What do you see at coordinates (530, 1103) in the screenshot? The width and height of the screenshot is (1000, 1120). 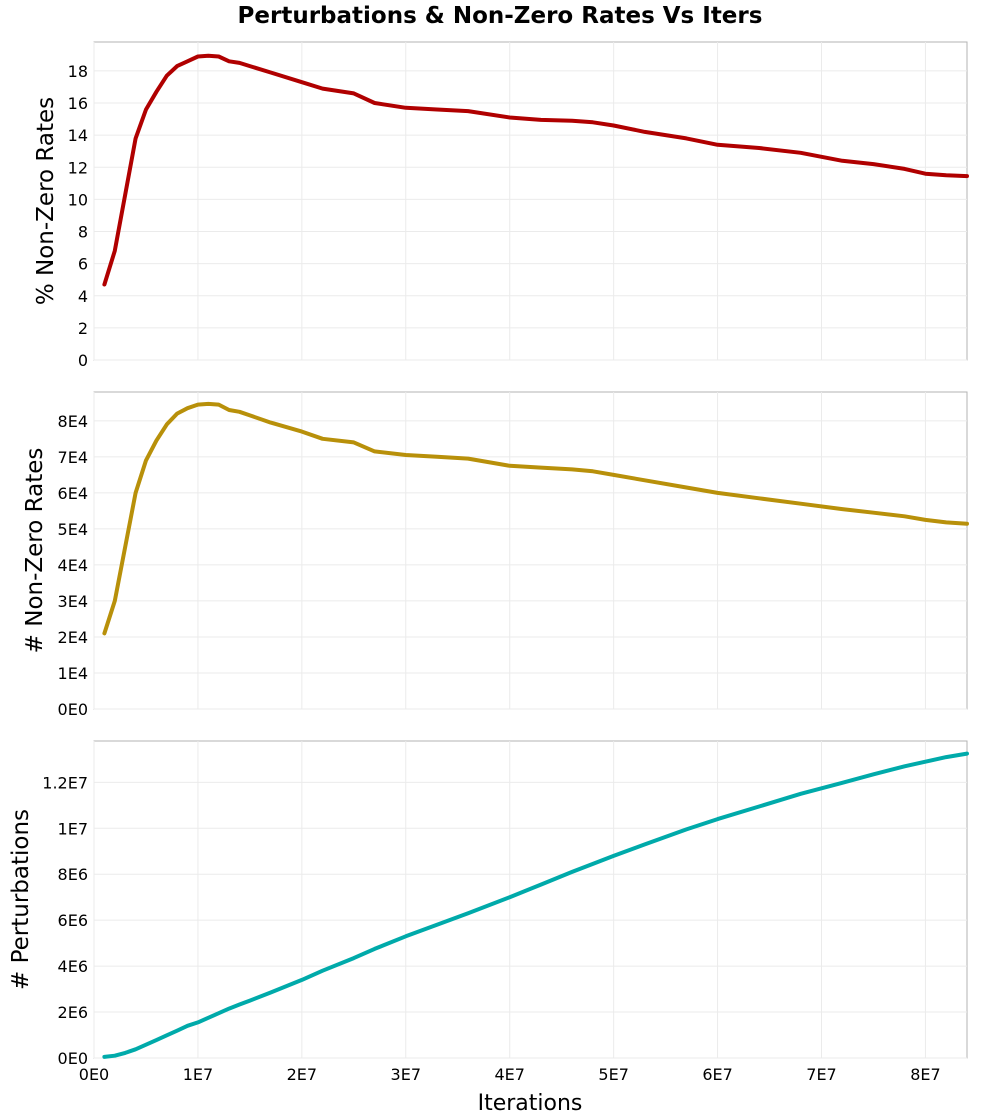 I see `x-axis-label: Iterations` at bounding box center [530, 1103].